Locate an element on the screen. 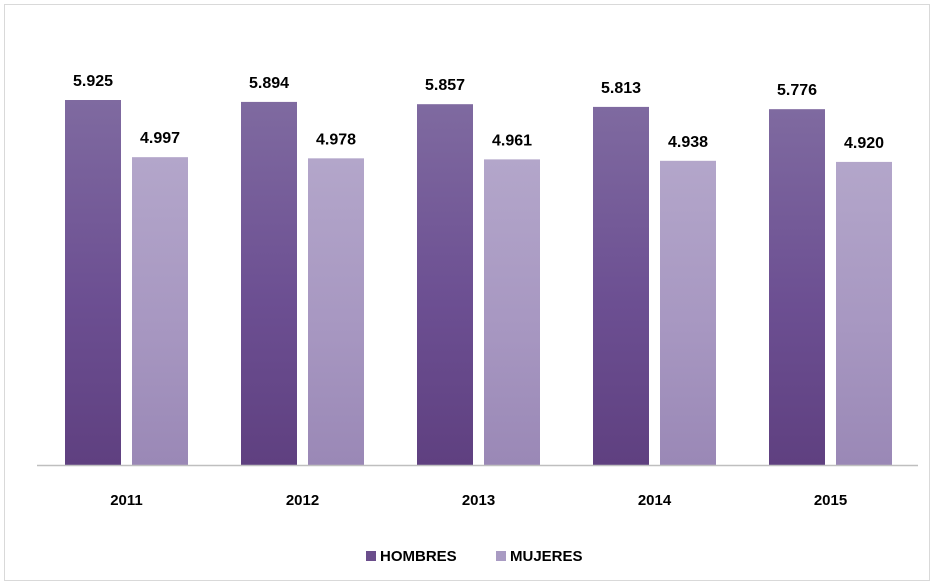 This screenshot has height=586, width=936. bar-hombres-2013 is located at coordinates (445, 284).